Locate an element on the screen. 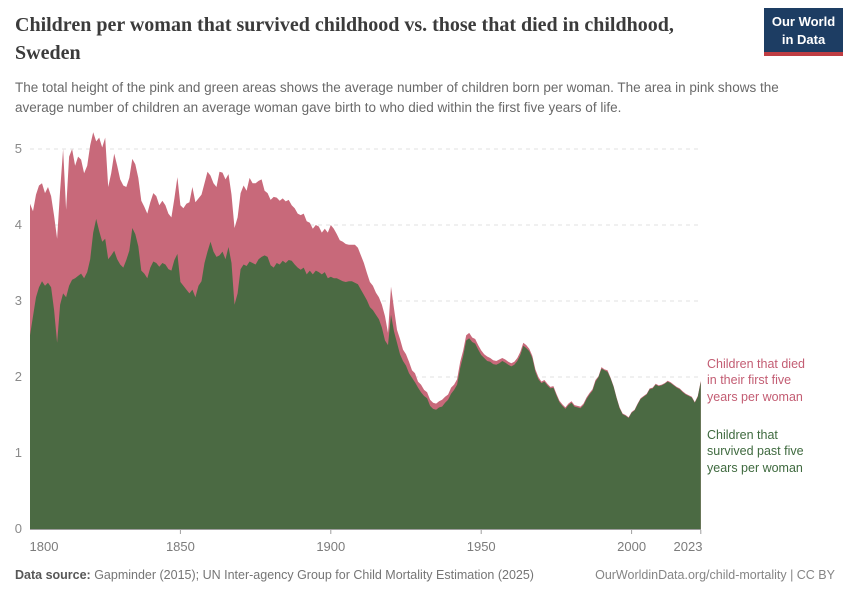  y-tick-3: 3 is located at coordinates (18, 300).